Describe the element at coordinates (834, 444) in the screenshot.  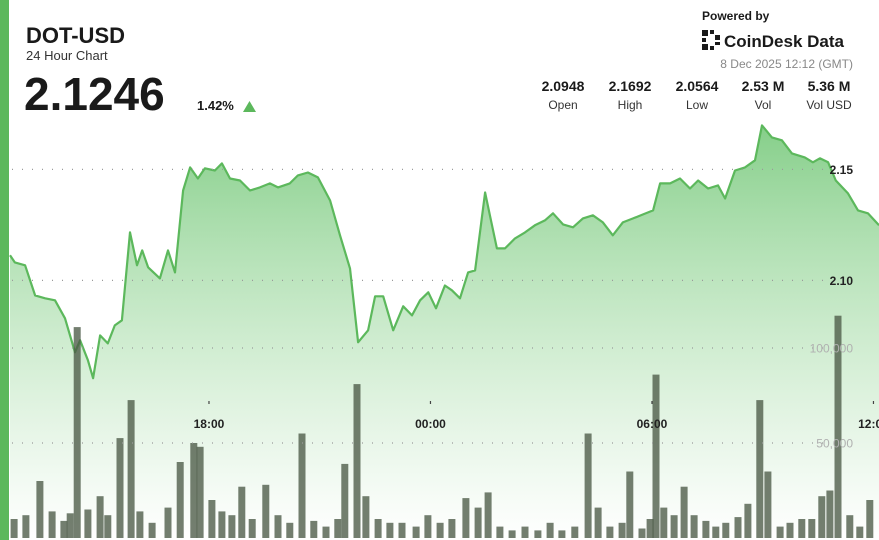
I see `y-tick-label: 50,000` at that location.